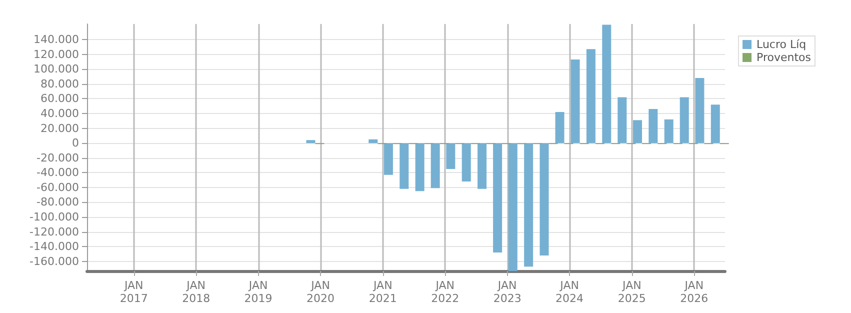 Image resolution: width=851 pixels, height=313 pixels. What do you see at coordinates (57, 173) in the screenshot?
I see `y-tick-label: -40.000` at bounding box center [57, 173].